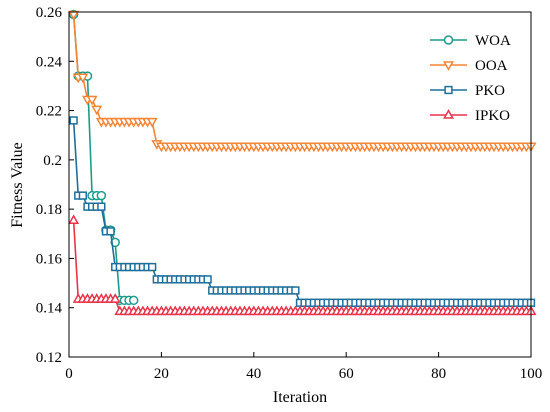 The width and height of the screenshot is (550, 412). I want to click on x-axis-title: Iteration, so click(300, 397).